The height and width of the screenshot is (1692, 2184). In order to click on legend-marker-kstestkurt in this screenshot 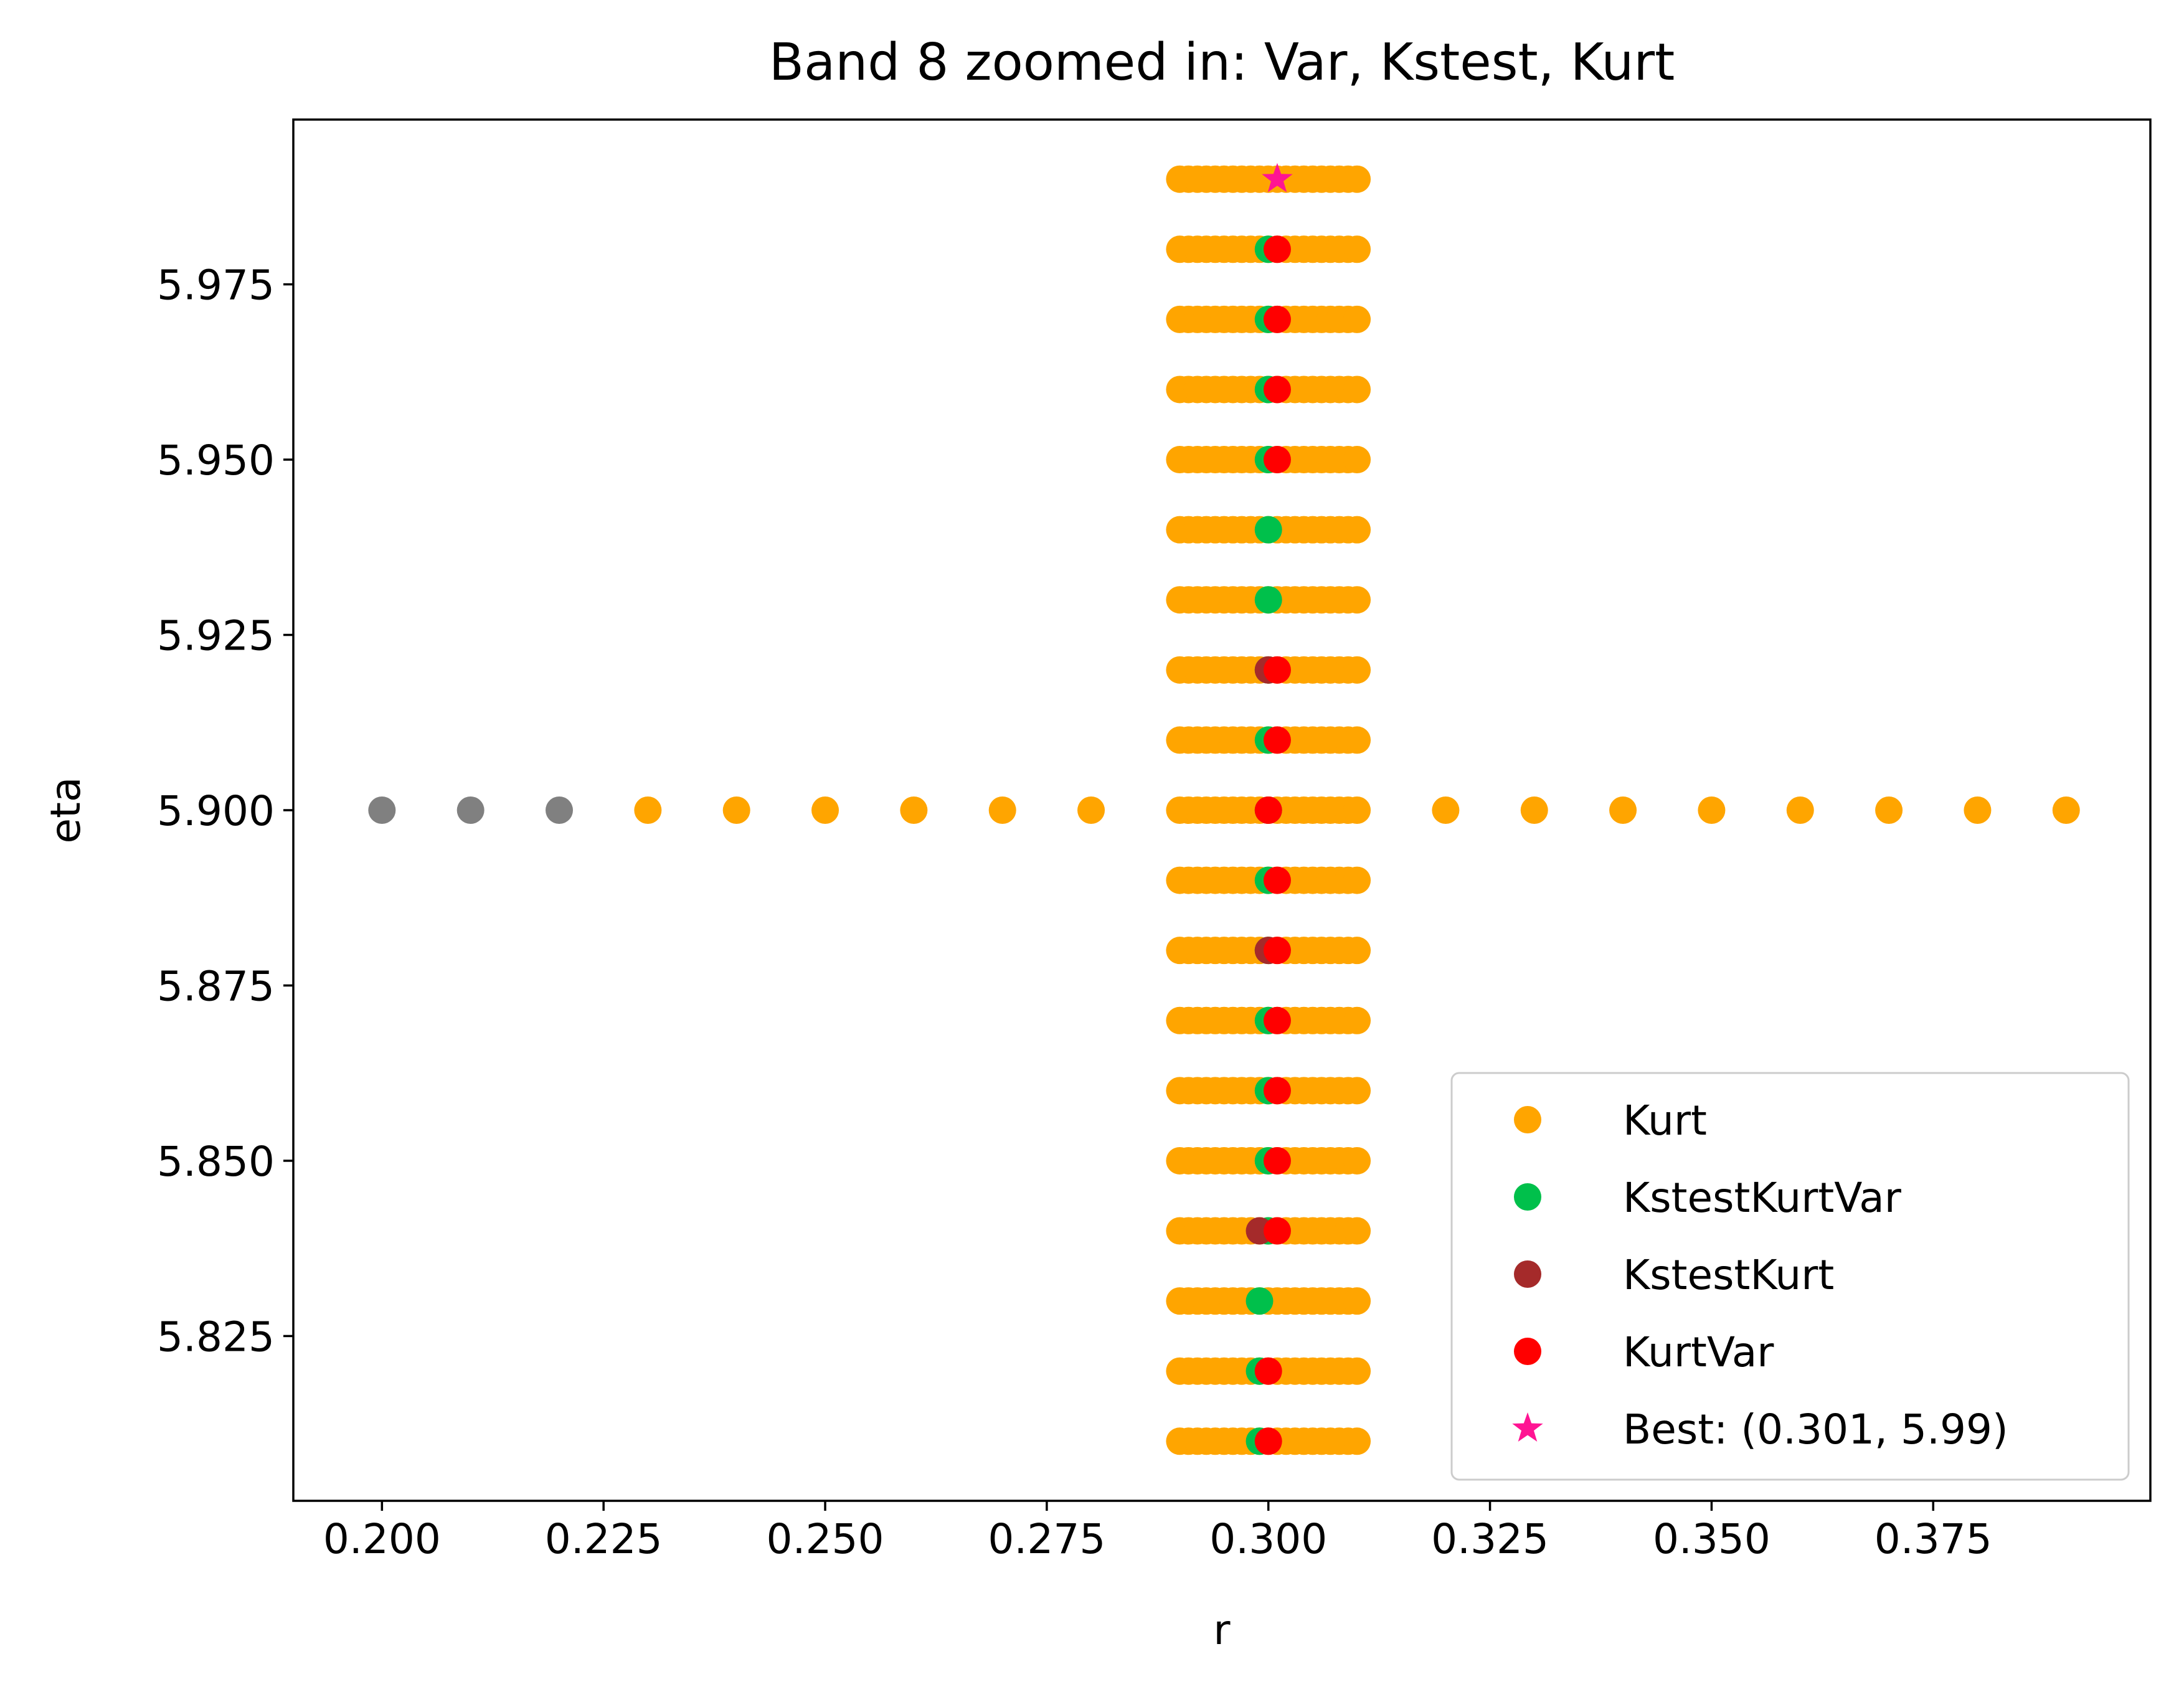, I will do `click(1527, 1274)`.